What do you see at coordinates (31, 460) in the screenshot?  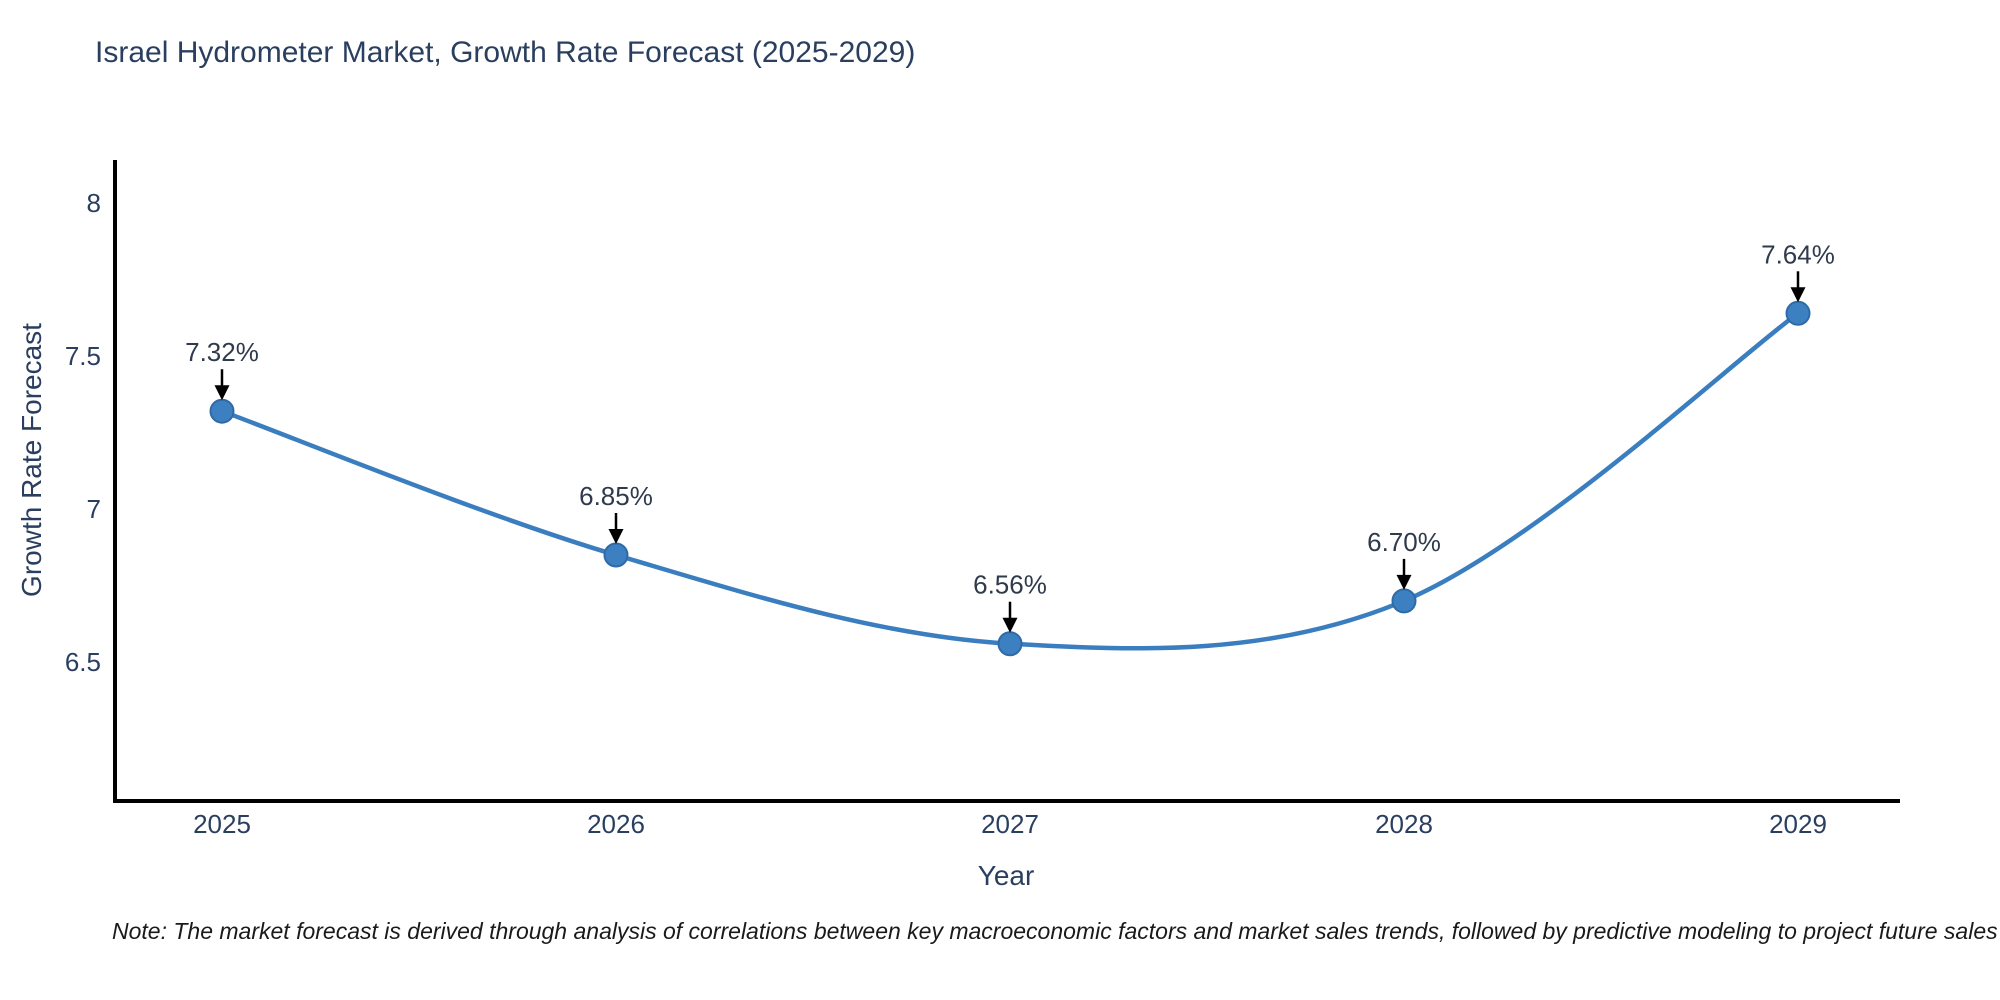 I see `y-axis-title: Growth Rate Forecast` at bounding box center [31, 460].